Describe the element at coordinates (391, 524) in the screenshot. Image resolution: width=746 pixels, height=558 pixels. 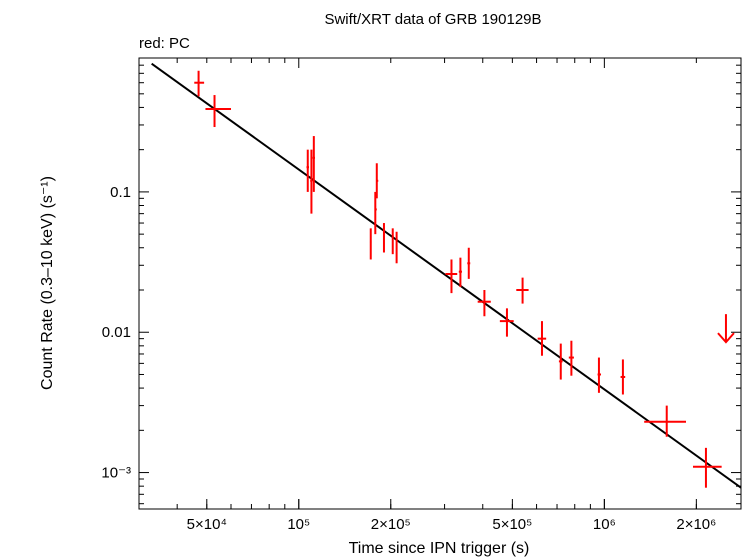
I see `x-tick-label: 2×10⁵` at that location.